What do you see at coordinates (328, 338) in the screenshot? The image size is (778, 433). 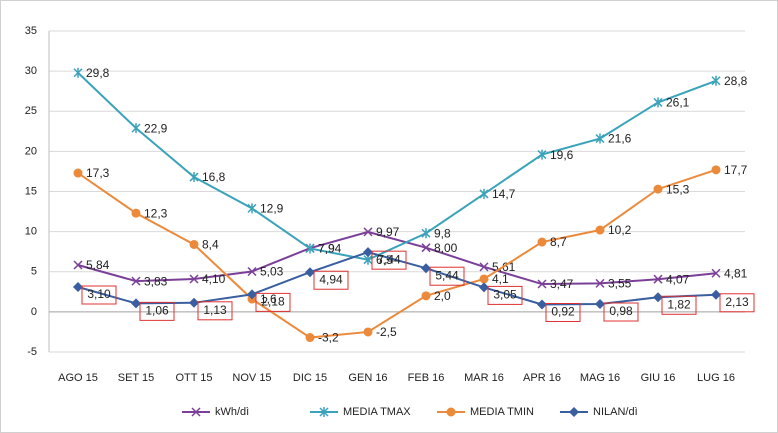 I see `data-label: -3,2` at bounding box center [328, 338].